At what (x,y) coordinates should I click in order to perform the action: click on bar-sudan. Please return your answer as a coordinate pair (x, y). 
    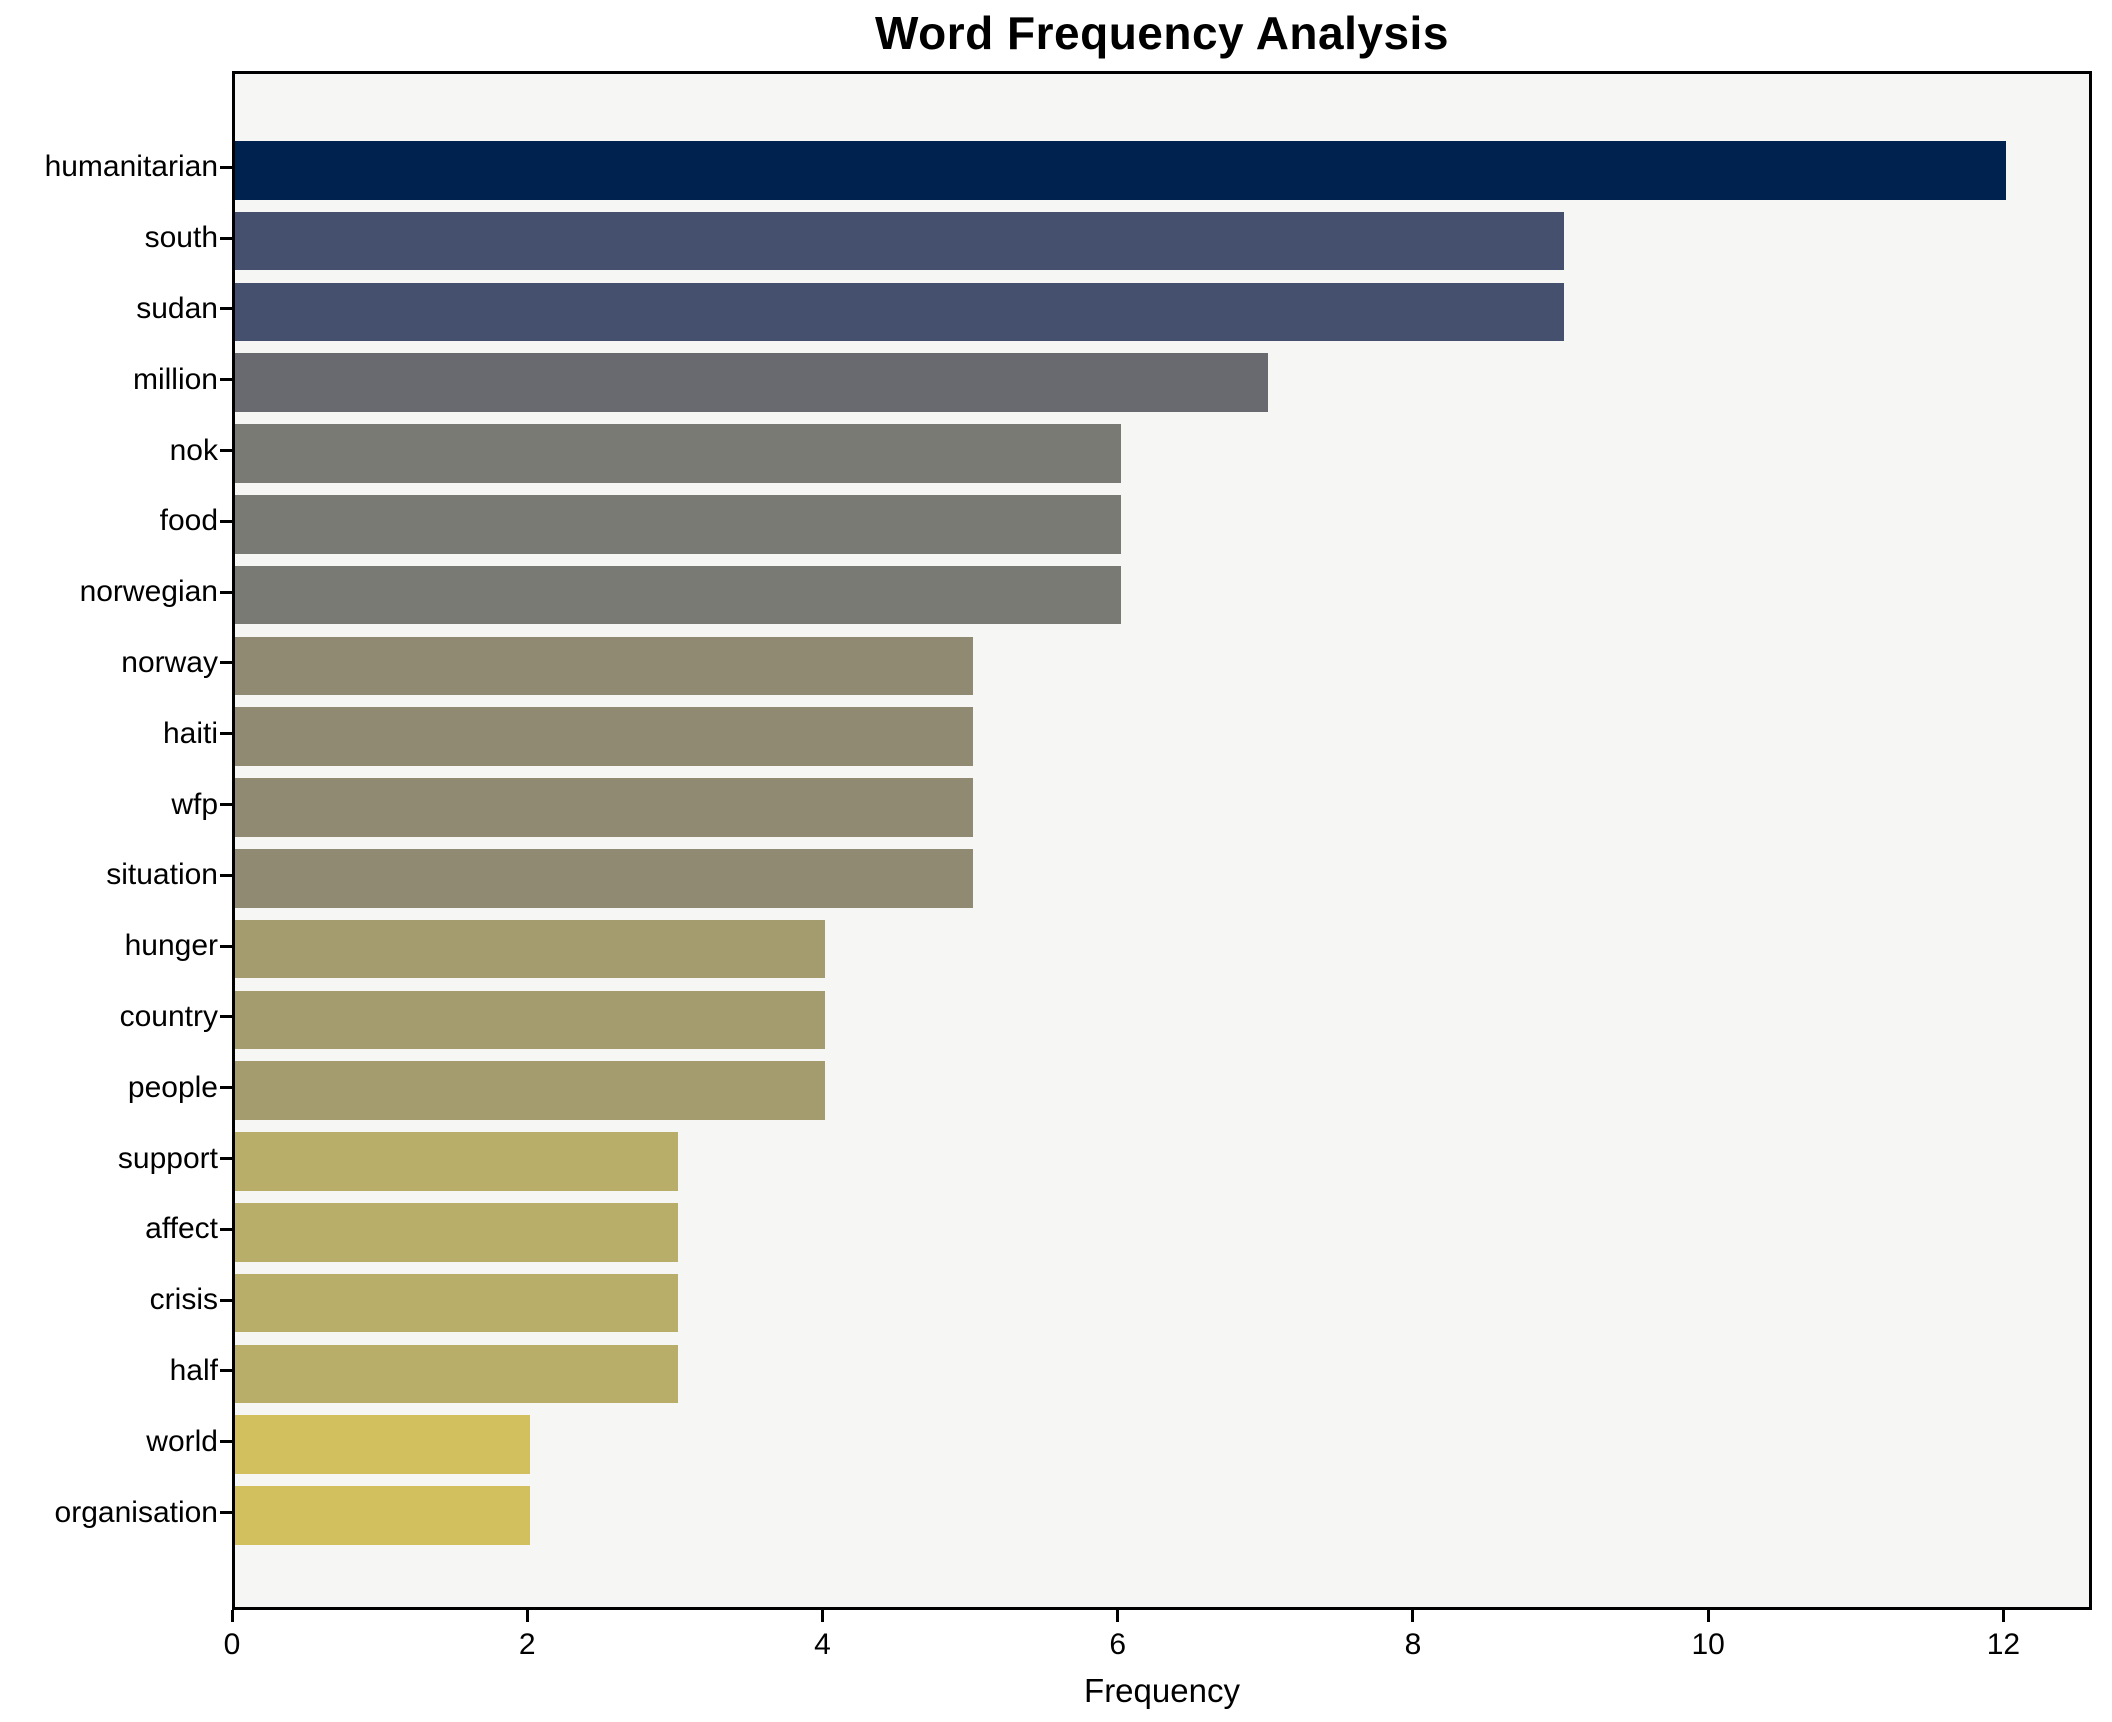
    Looking at the image, I should click on (899, 312).